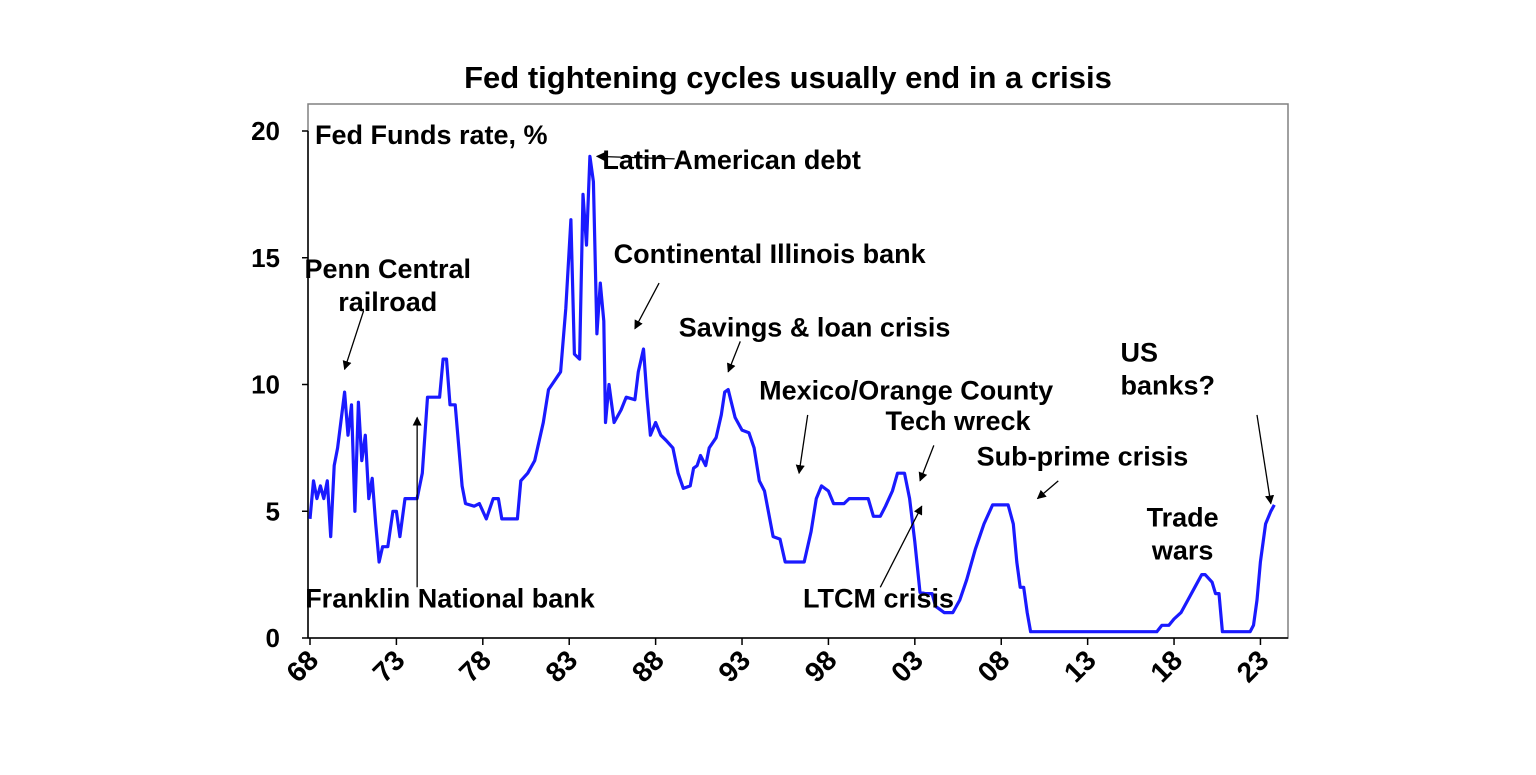 Image resolution: width=1536 pixels, height=775 pixels. Describe the element at coordinates (958, 421) in the screenshot. I see `annotation-label: Tech wreck` at that location.